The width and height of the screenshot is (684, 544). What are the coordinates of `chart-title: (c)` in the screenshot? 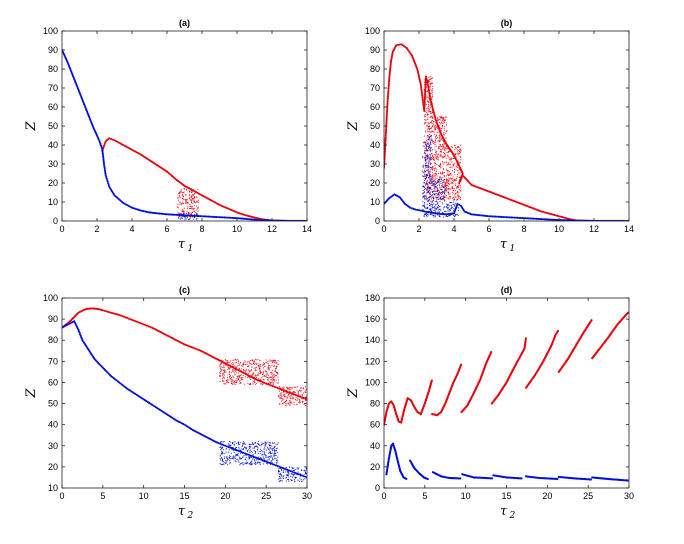 It's located at (184, 290).